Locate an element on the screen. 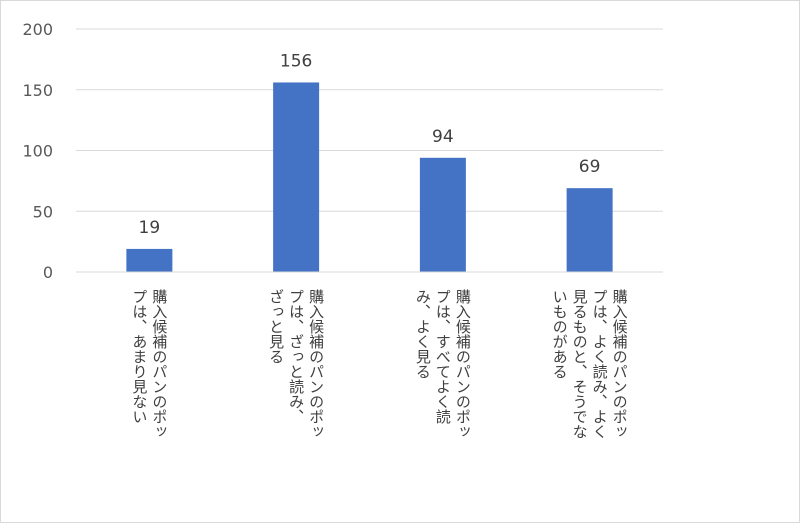 This screenshot has width=800, height=526. data-label: 69 is located at coordinates (590, 167).